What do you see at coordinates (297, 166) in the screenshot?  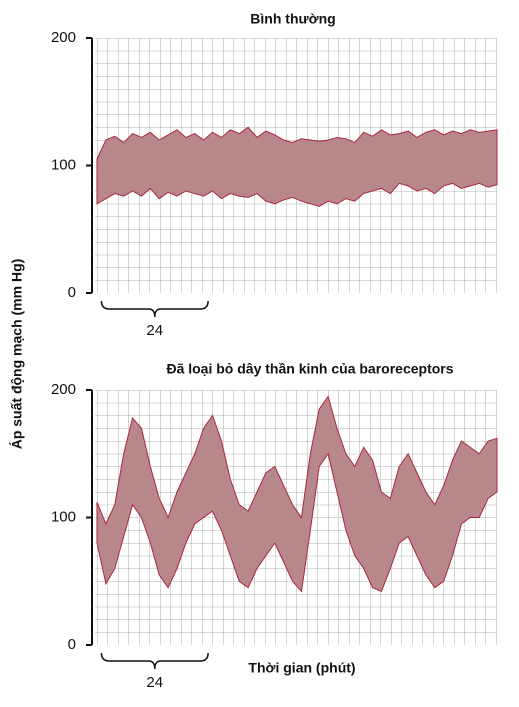 I see `pressure-band` at bounding box center [297, 166].